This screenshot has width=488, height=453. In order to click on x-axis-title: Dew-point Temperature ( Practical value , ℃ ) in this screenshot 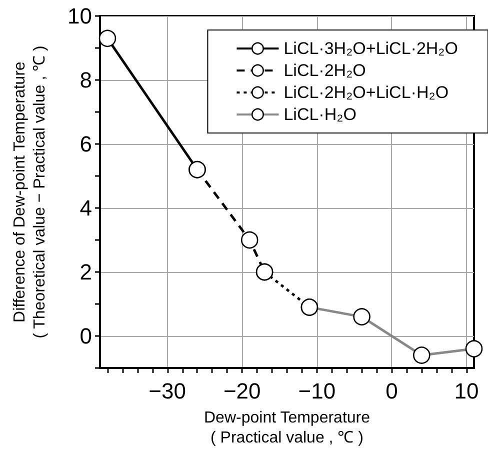, I will do `click(287, 428)`.